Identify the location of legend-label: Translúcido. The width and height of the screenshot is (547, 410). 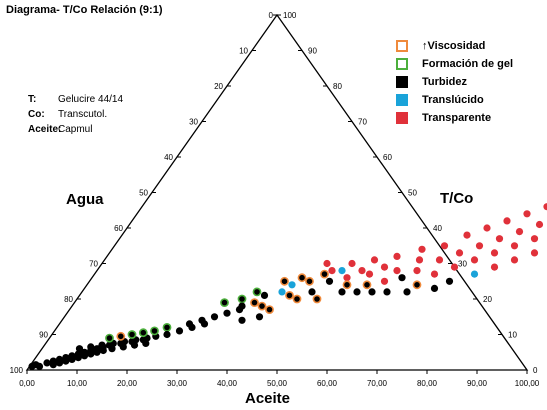
(453, 100).